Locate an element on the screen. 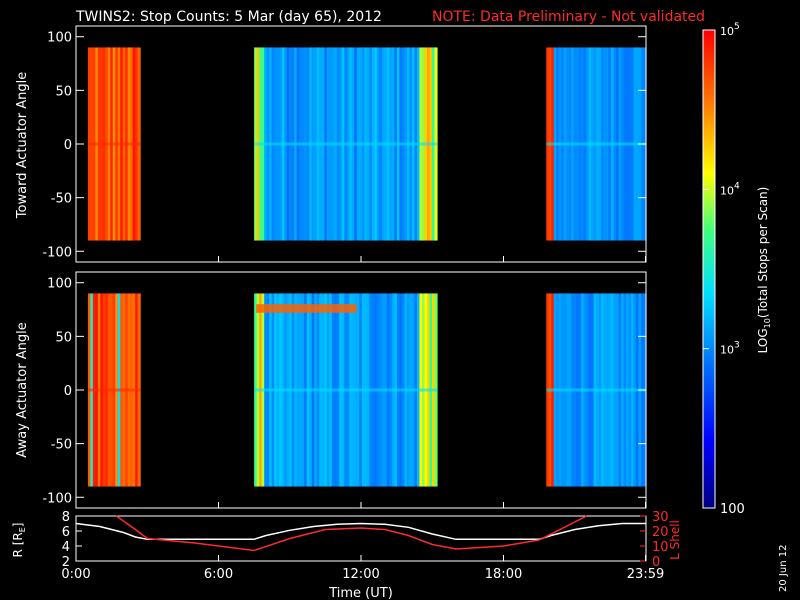 Image resolution: width=800 pixels, height=600 pixels. colorbar: 10⁵ 10⁴ 10³ 100 LOG10(Total Stops per Scan) is located at coordinates (737, 269).